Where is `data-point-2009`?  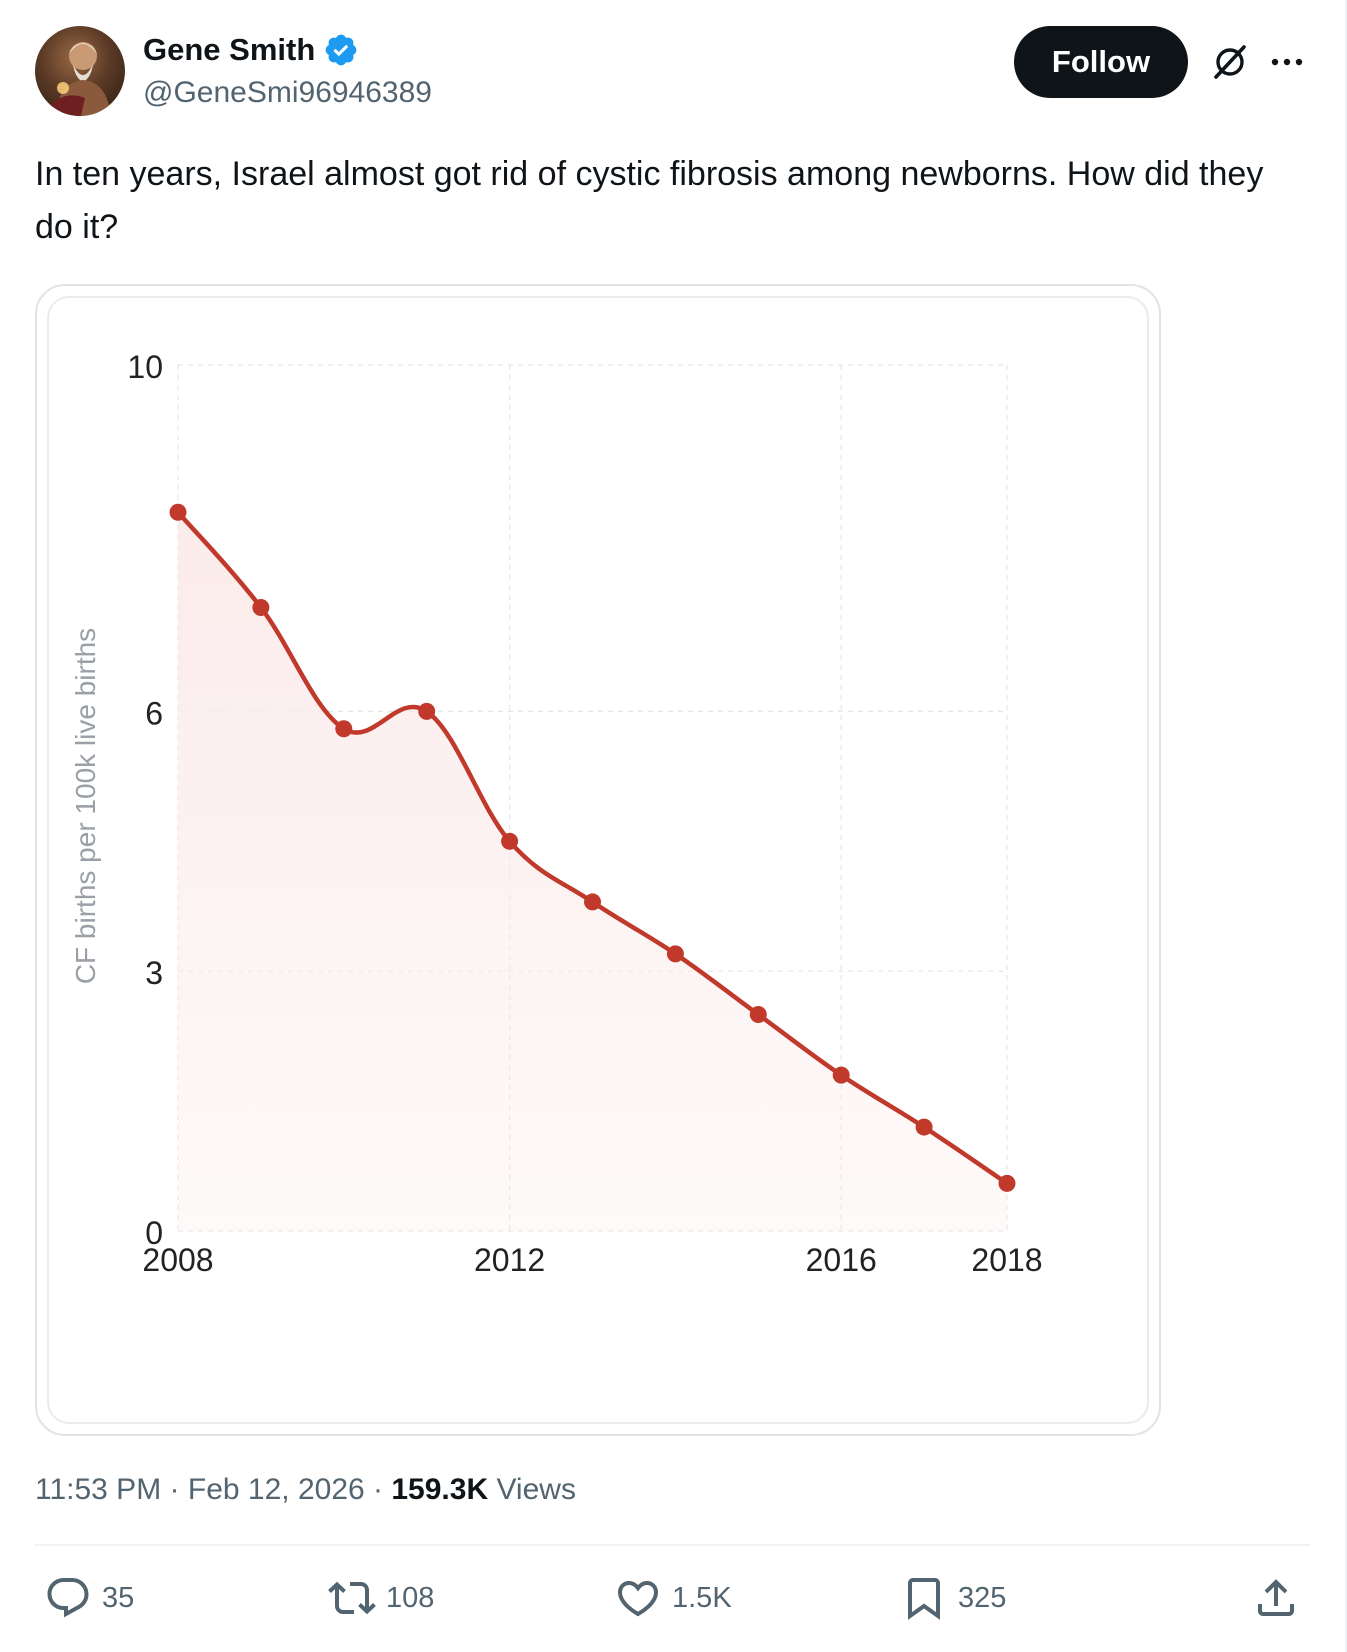
data-point-2009 is located at coordinates (261, 607).